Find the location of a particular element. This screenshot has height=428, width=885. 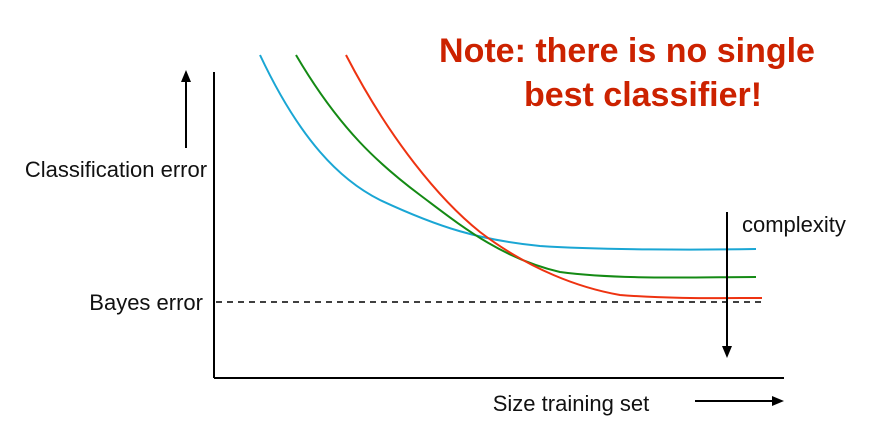

note-line-2: best classifier! is located at coordinates (643, 95).